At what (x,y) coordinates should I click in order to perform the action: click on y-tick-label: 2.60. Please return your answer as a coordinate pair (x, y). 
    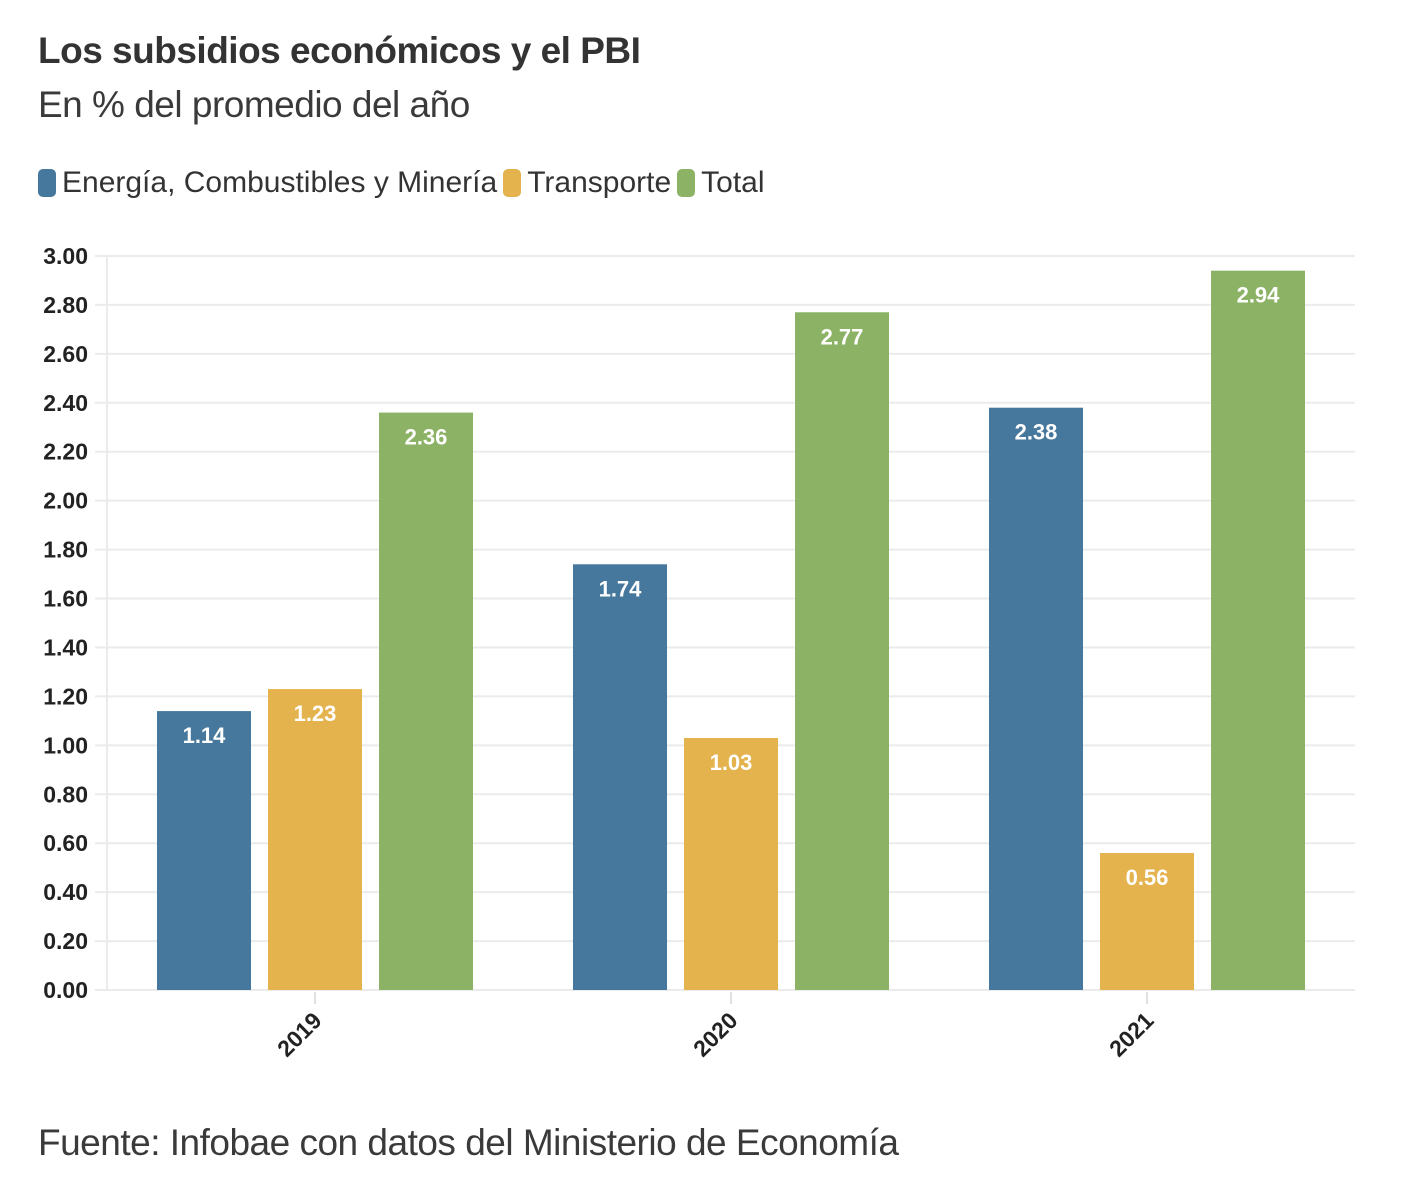
    Looking at the image, I should click on (65, 354).